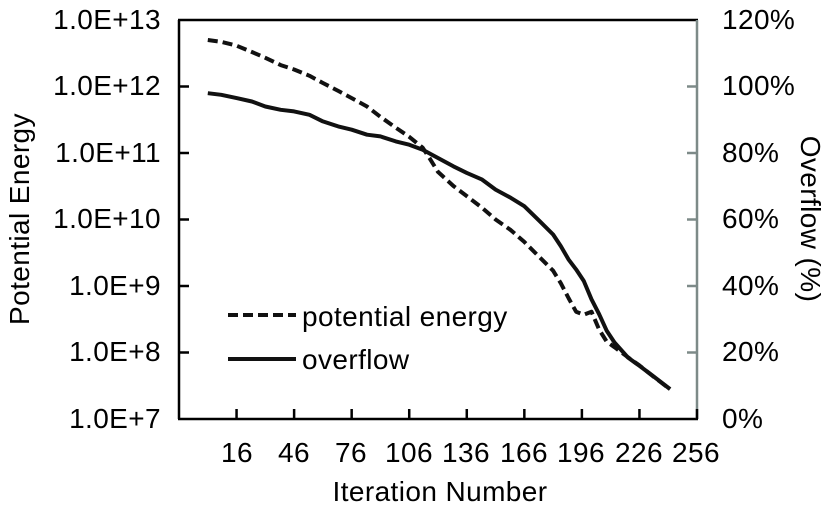  Describe the element at coordinates (759, 19) in the screenshot. I see `right-tick-label: 120%` at that location.